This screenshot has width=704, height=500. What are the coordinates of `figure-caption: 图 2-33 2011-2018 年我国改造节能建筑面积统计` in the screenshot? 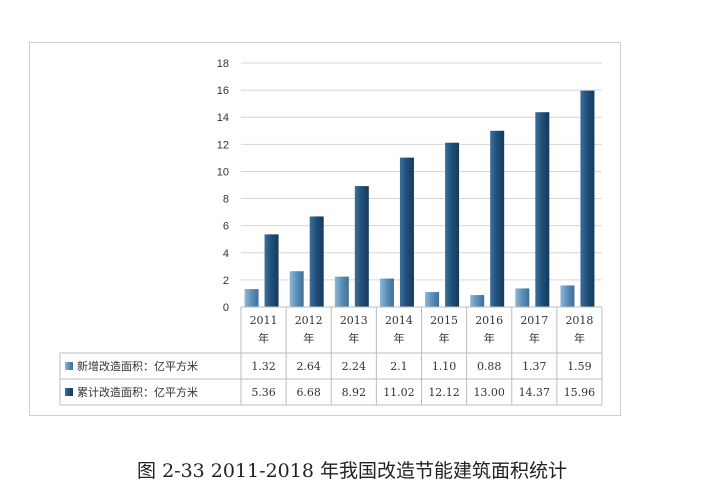 It's located at (352, 471).